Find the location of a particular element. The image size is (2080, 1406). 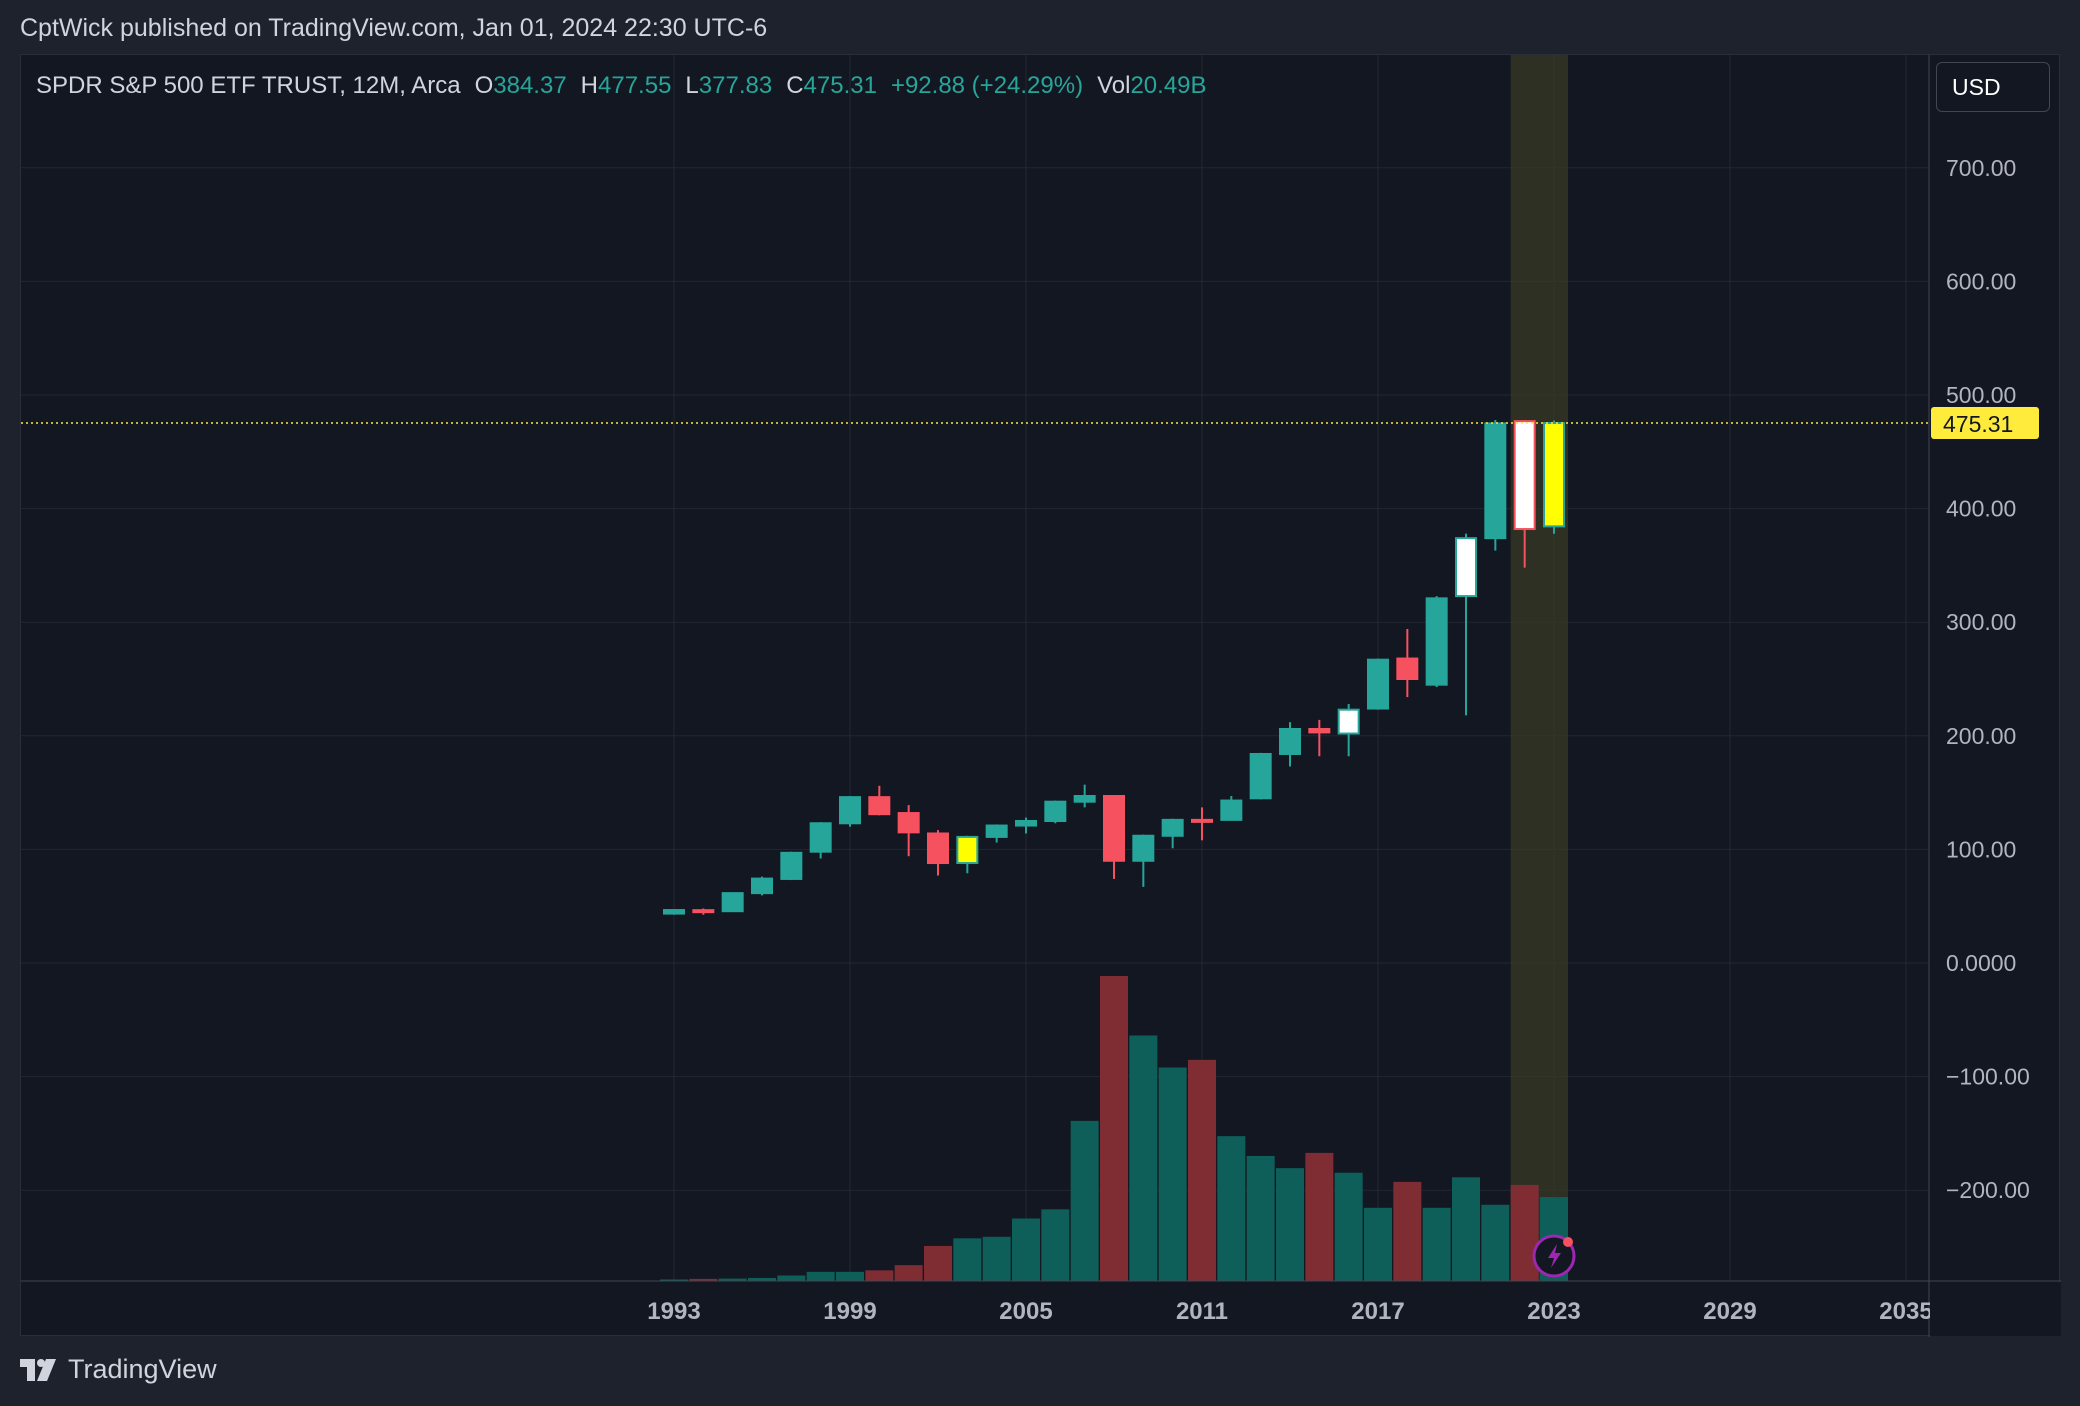

x-tick-label: 2011 is located at coordinates (1202, 1311).